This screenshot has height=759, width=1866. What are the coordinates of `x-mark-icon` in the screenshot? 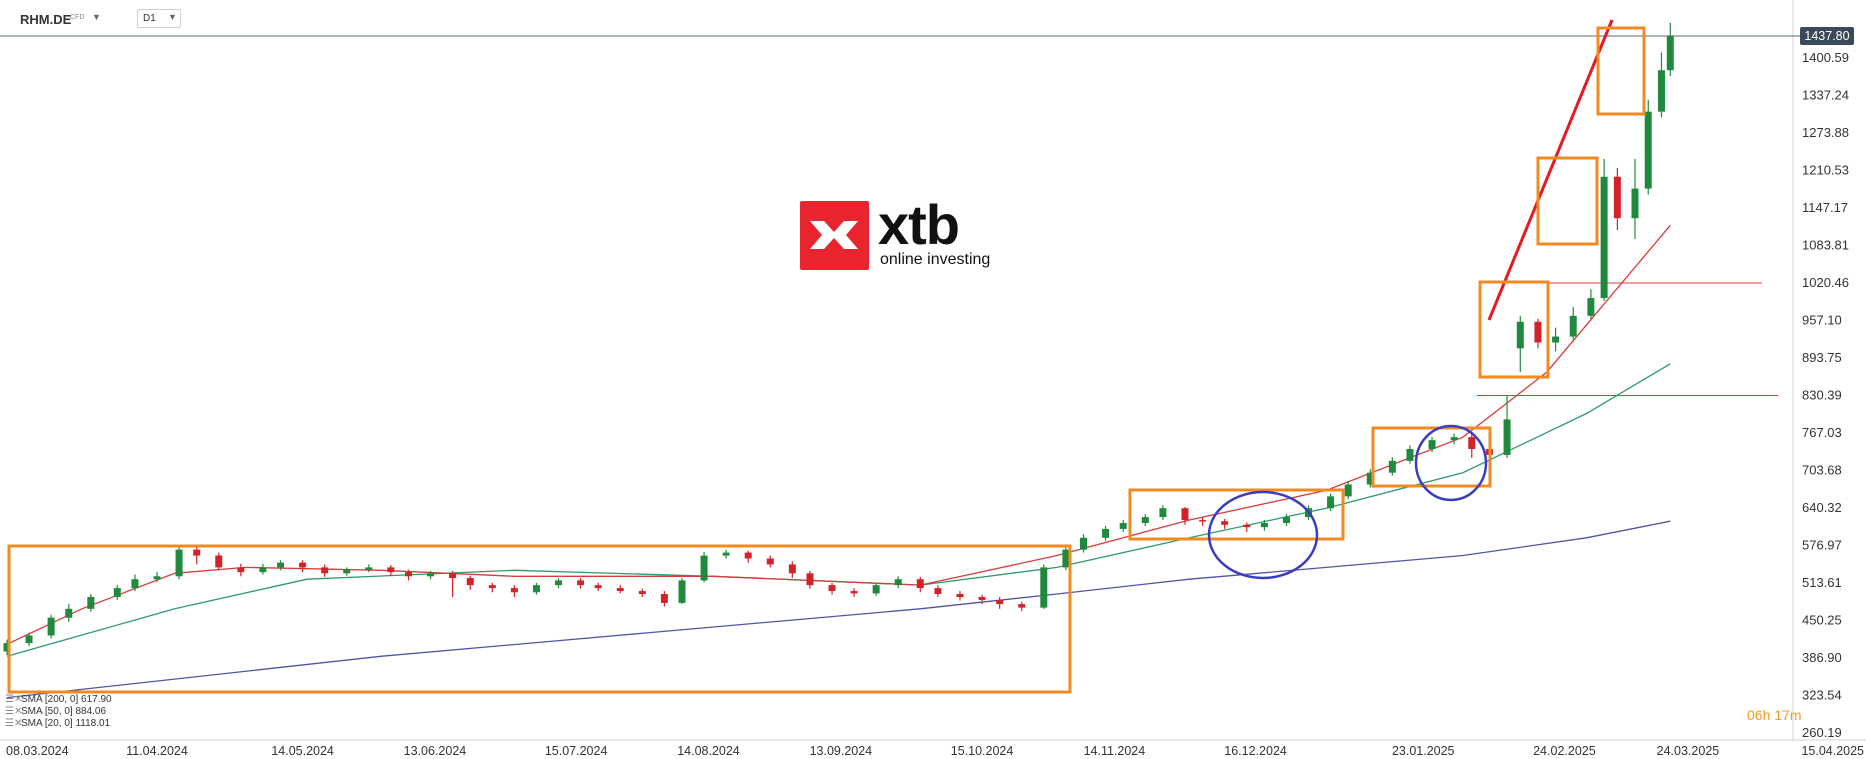 It's located at (834, 235).